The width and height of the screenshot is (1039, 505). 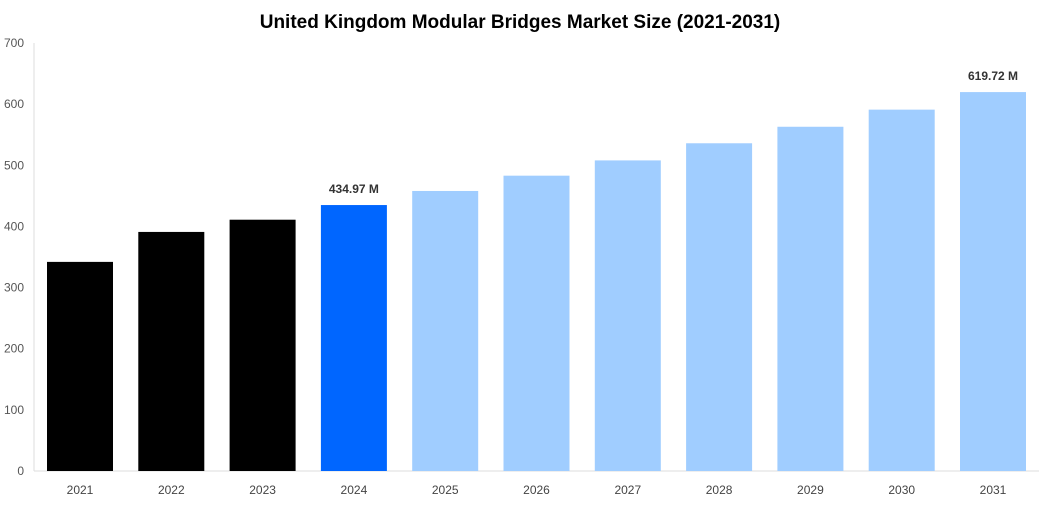 What do you see at coordinates (262, 490) in the screenshot?
I see `x-tick-label: 2023` at bounding box center [262, 490].